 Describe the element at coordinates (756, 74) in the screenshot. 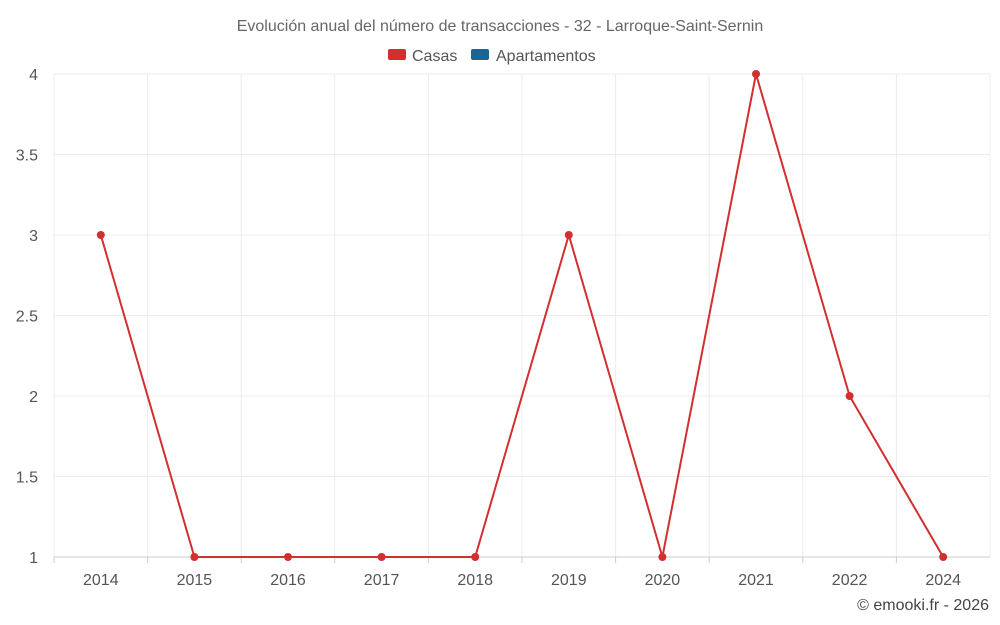

I see `data-point-casas-2021` at that location.